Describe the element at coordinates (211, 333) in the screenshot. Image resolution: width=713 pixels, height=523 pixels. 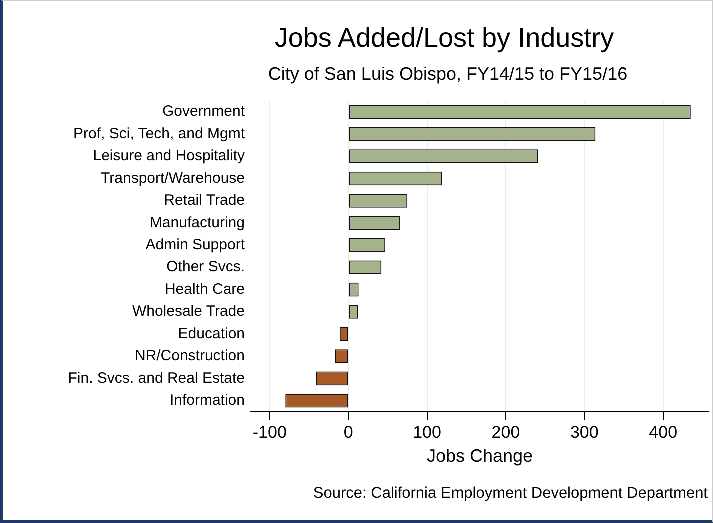
I see `y-tick-label: Education` at that location.